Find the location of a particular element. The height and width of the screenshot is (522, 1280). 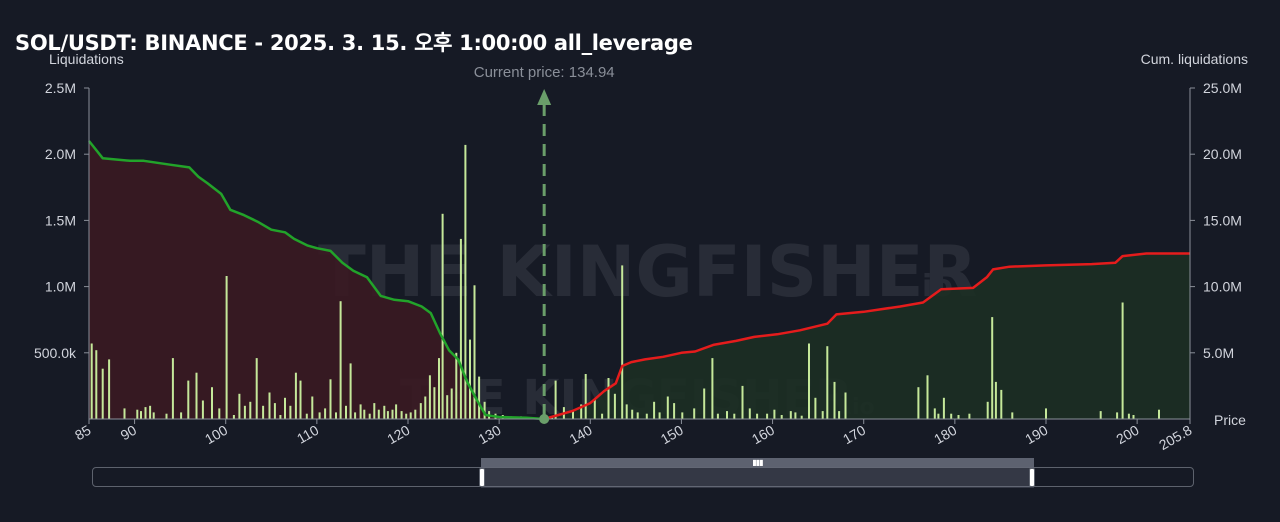

y-tick-label: 1.5M is located at coordinates (60, 220).